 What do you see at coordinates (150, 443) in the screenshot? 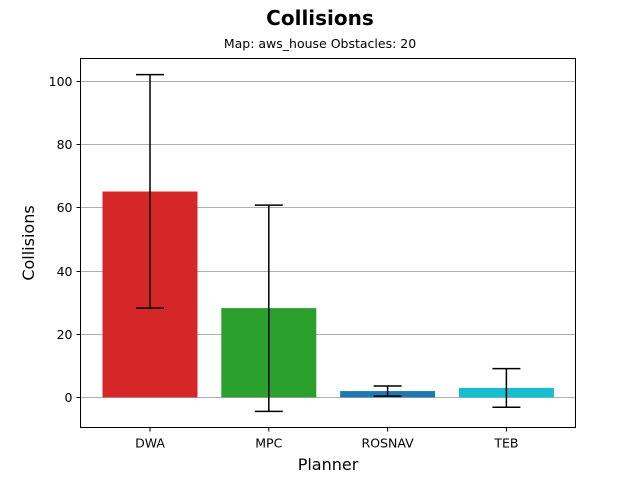
I see `x-tick-label: DWA` at bounding box center [150, 443].